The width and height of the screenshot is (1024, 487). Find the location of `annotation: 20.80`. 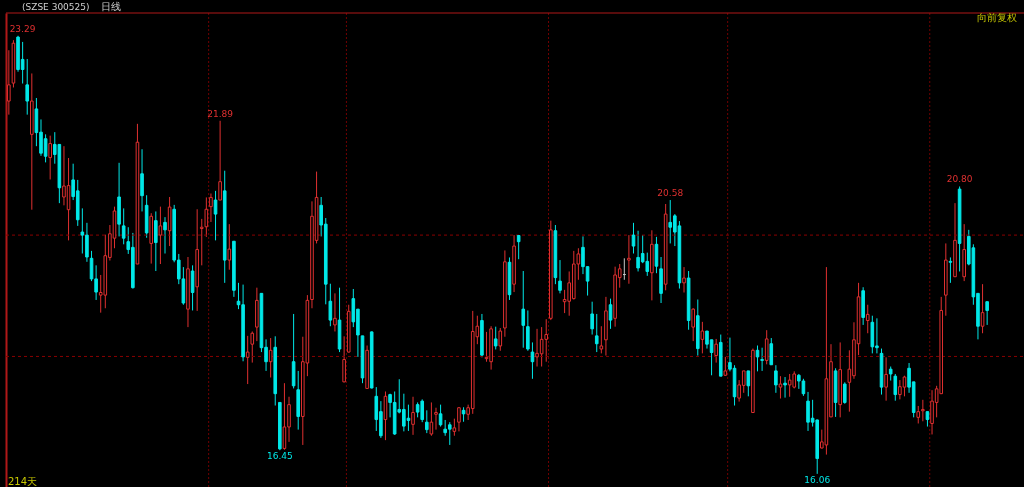

annotation: 20.80 is located at coordinates (959, 179).